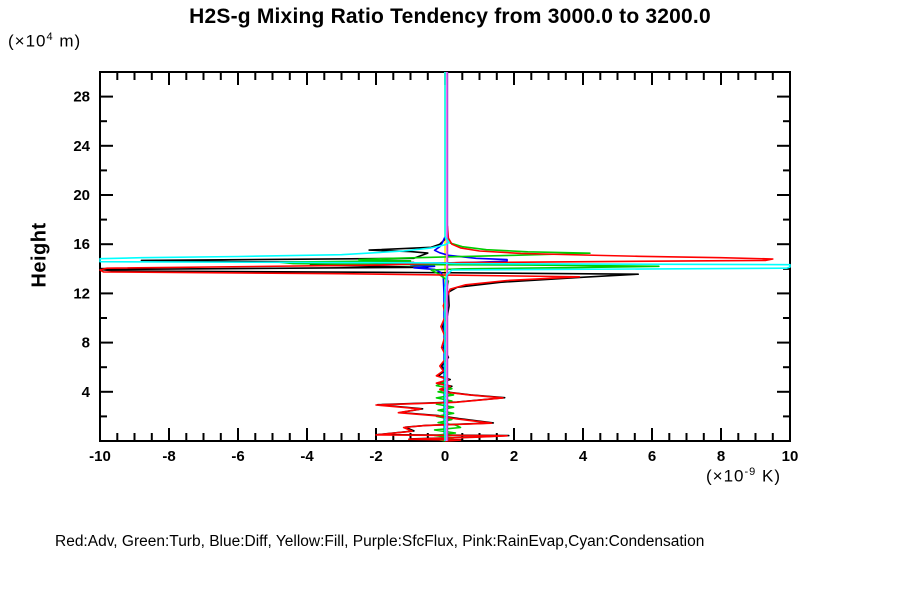 This screenshot has height=600, width=900. I want to click on x-tick-labels: -10 -8 -6 -4 -2 0 2 4 6 8 10, so click(443, 456).